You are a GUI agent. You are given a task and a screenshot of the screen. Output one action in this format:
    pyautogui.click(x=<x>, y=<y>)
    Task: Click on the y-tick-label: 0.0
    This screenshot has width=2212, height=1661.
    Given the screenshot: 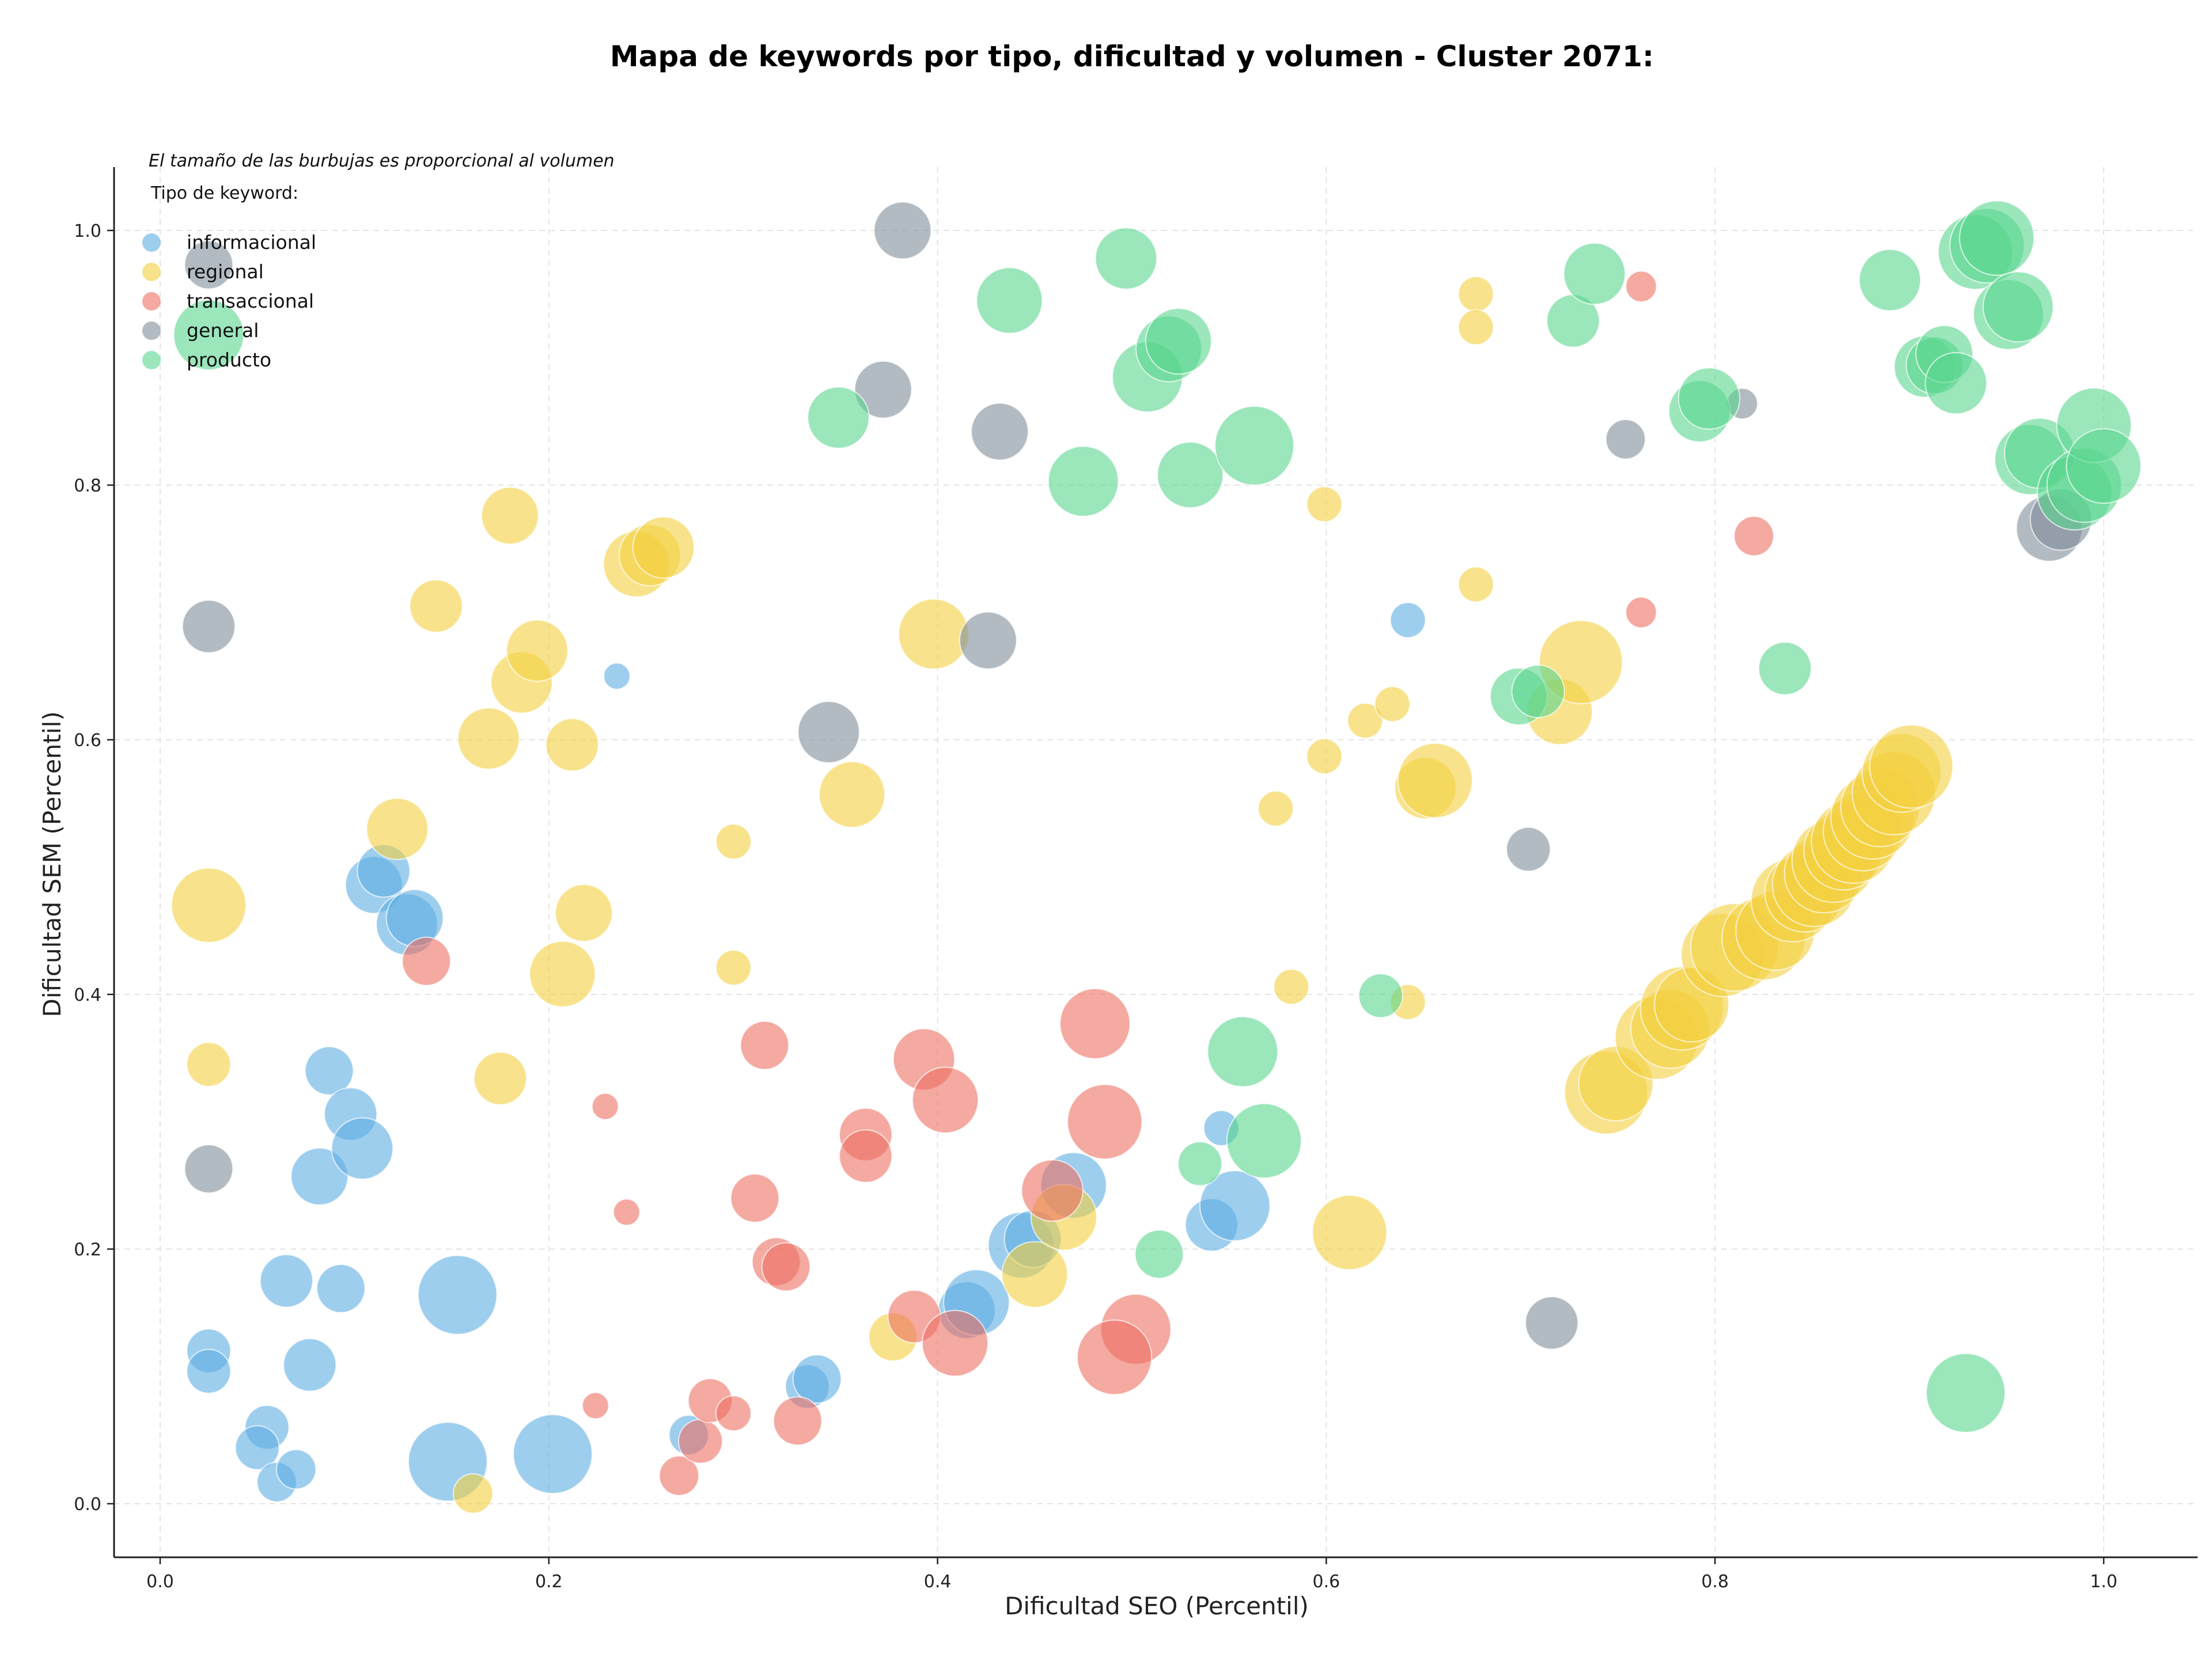 What is the action you would take?
    pyautogui.click(x=87, y=1504)
    